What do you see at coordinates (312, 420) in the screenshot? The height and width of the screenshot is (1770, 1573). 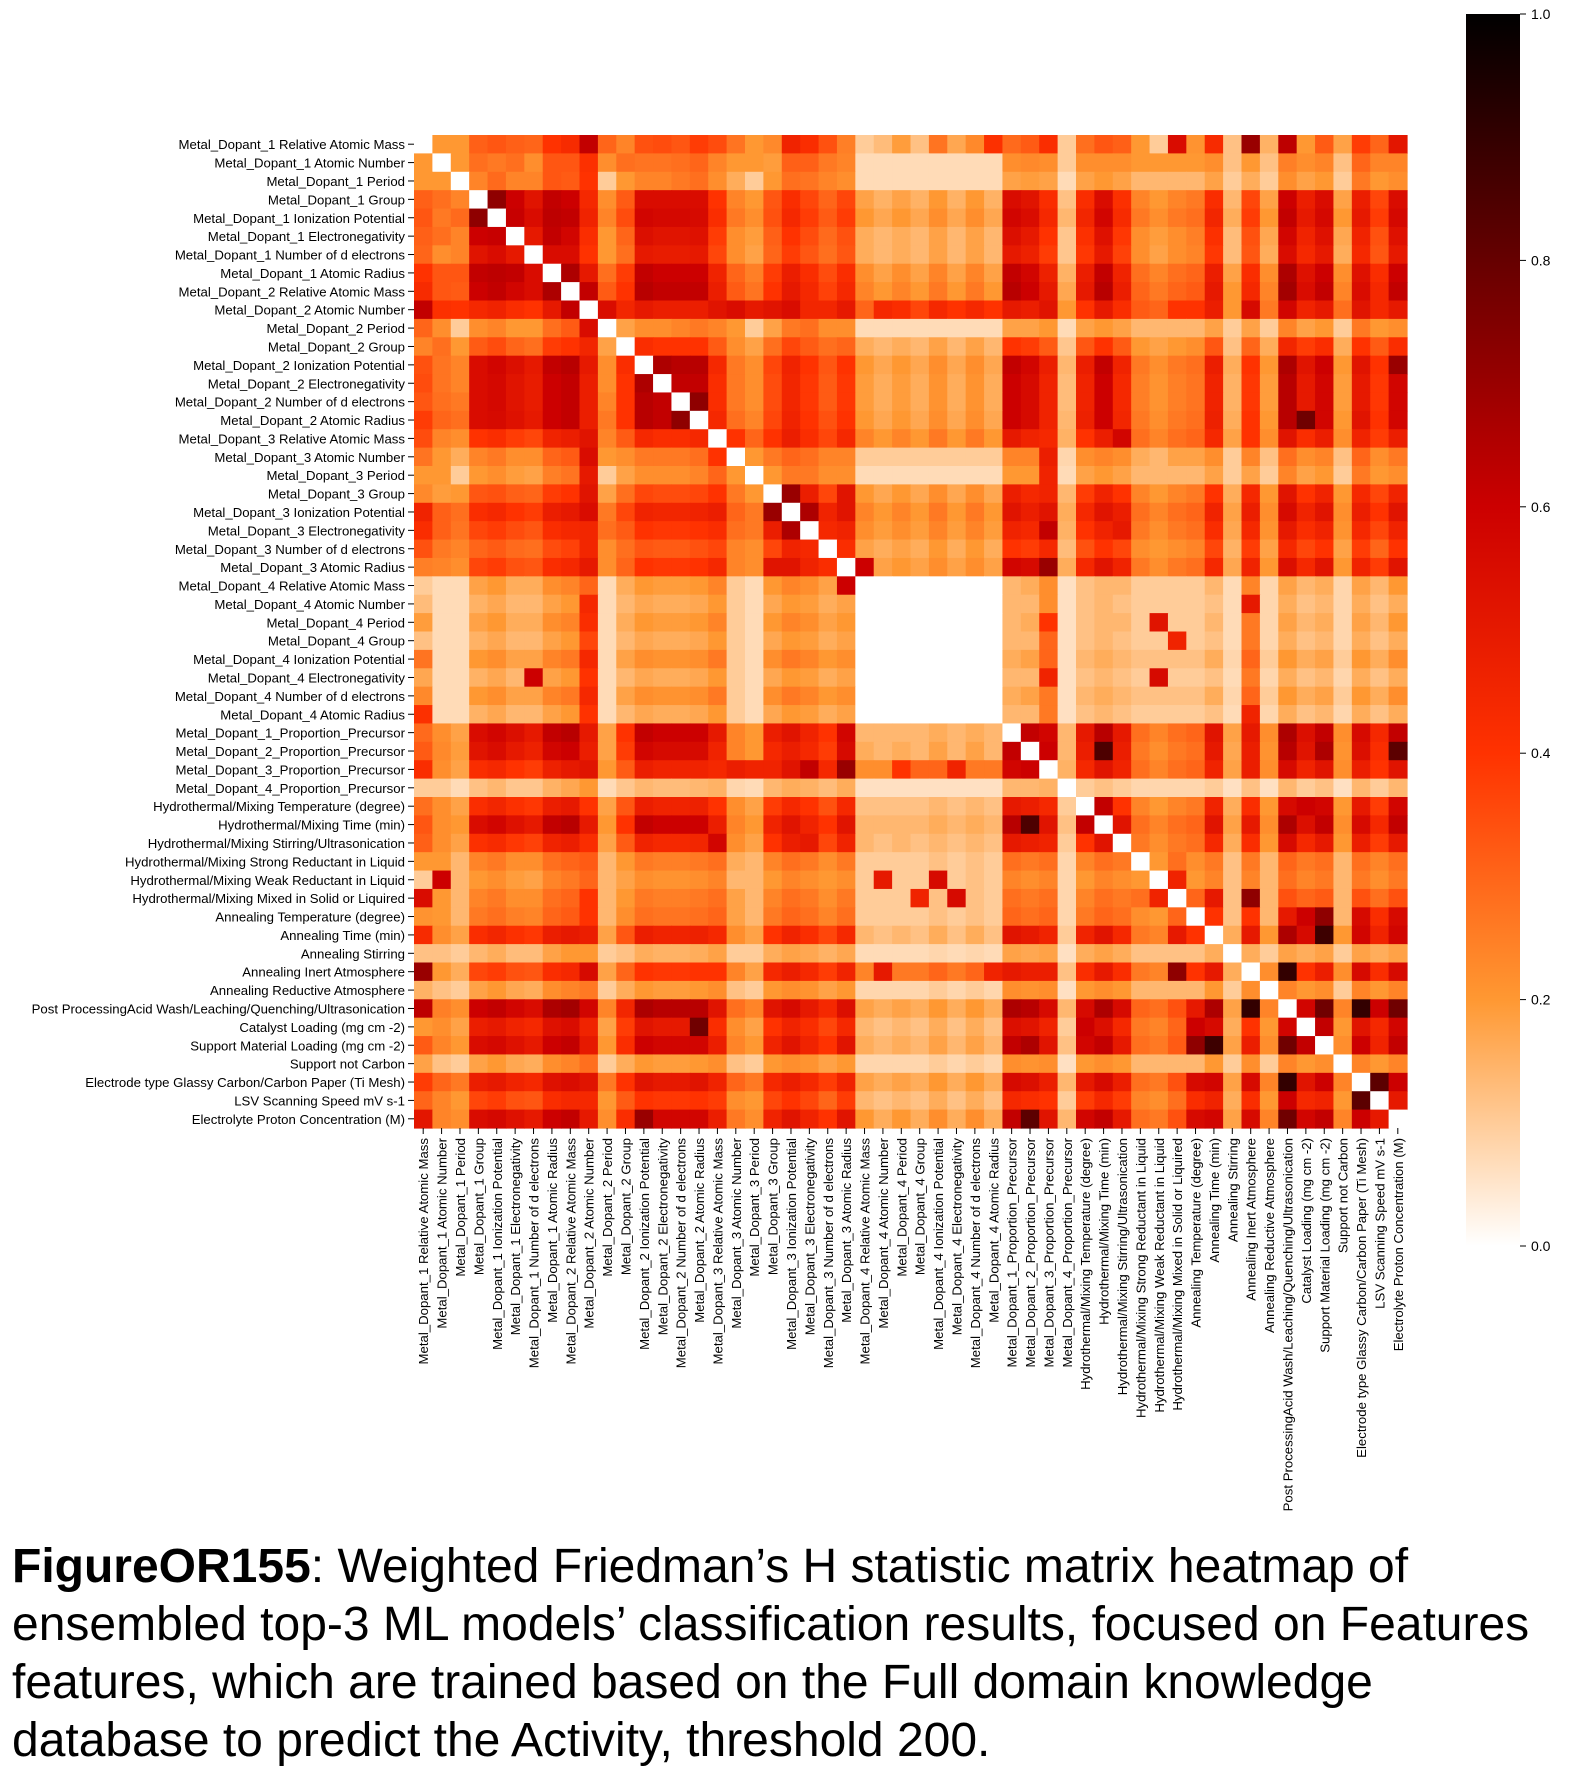 I see `y-tick-label: Metal_Dopant_2 Atomic Radius` at bounding box center [312, 420].